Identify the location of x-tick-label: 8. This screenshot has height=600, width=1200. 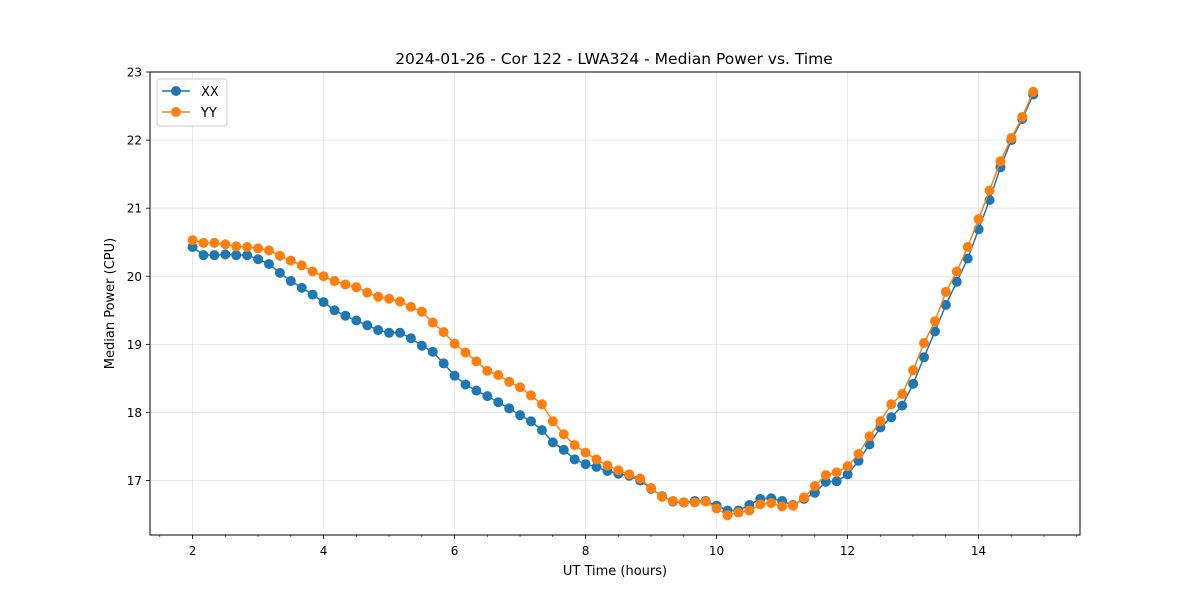
(586, 551).